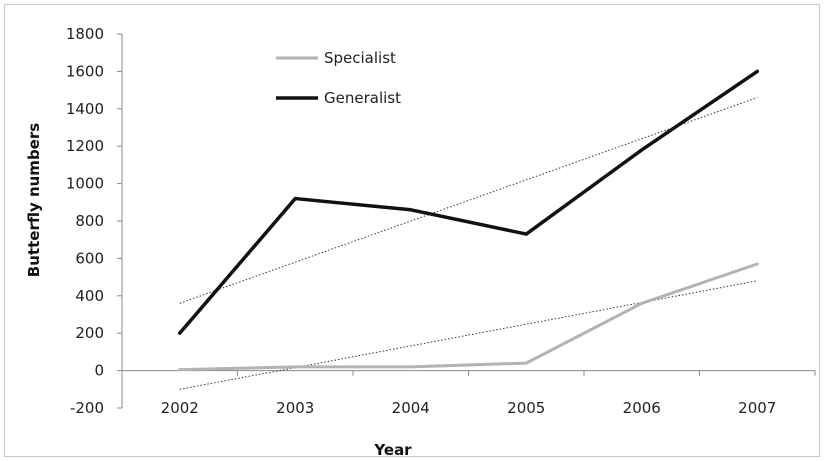 The image size is (825, 461). Describe the element at coordinates (99, 371) in the screenshot. I see `y-tick-label: 0` at that location.